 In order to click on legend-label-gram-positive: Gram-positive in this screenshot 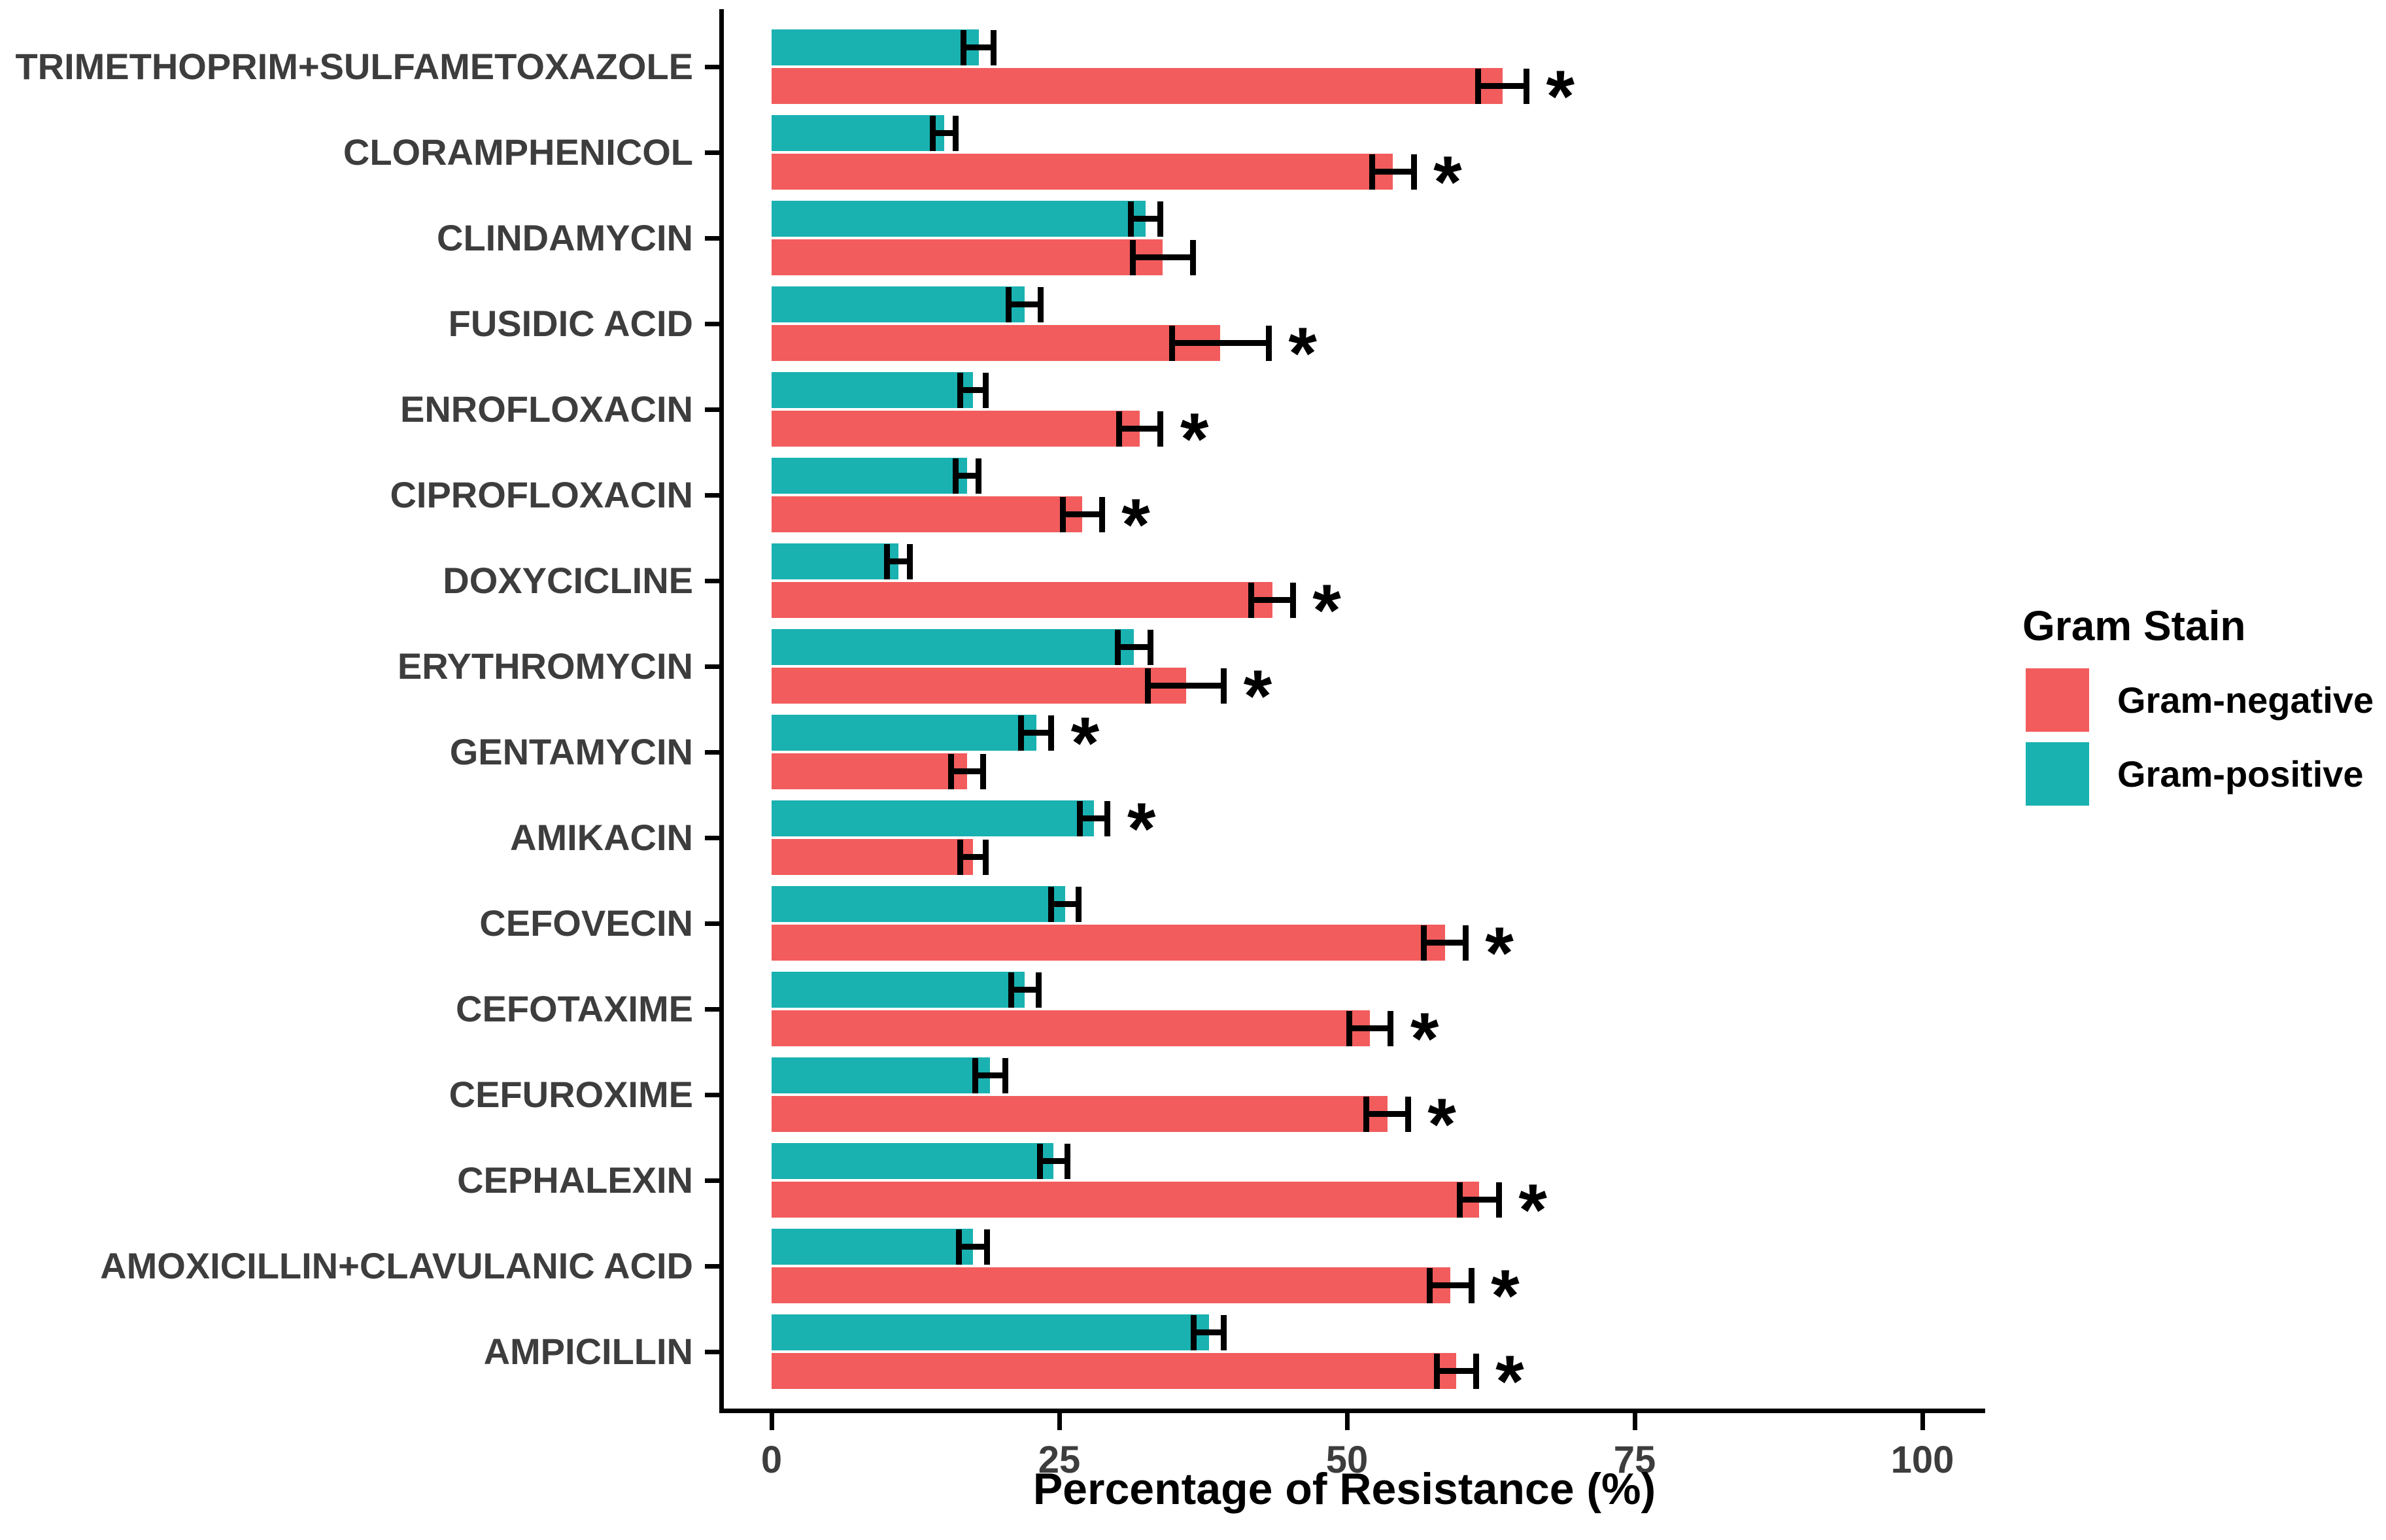, I will do `click(2240, 774)`.